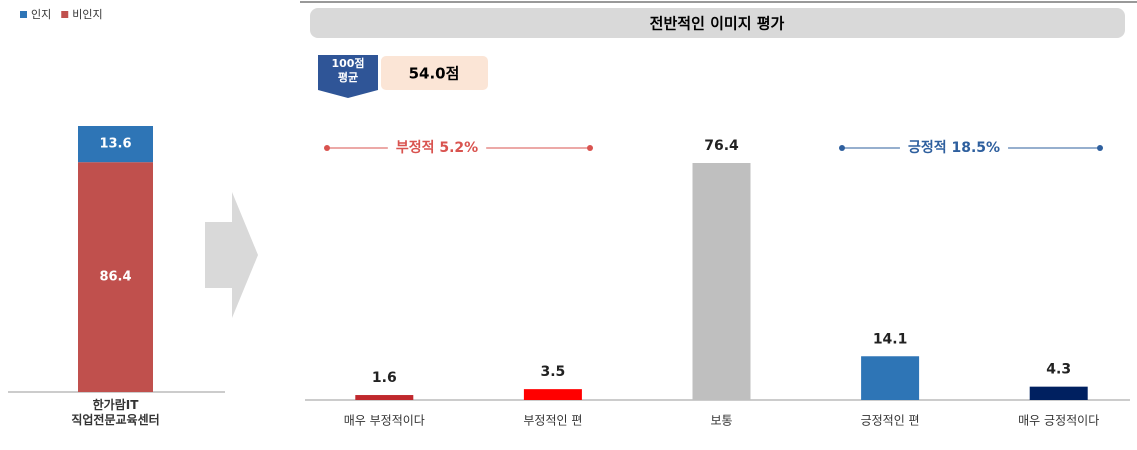 This screenshot has height=450, width=1137. What do you see at coordinates (552, 372) in the screenshot?
I see `data-label: 3.5` at bounding box center [552, 372].